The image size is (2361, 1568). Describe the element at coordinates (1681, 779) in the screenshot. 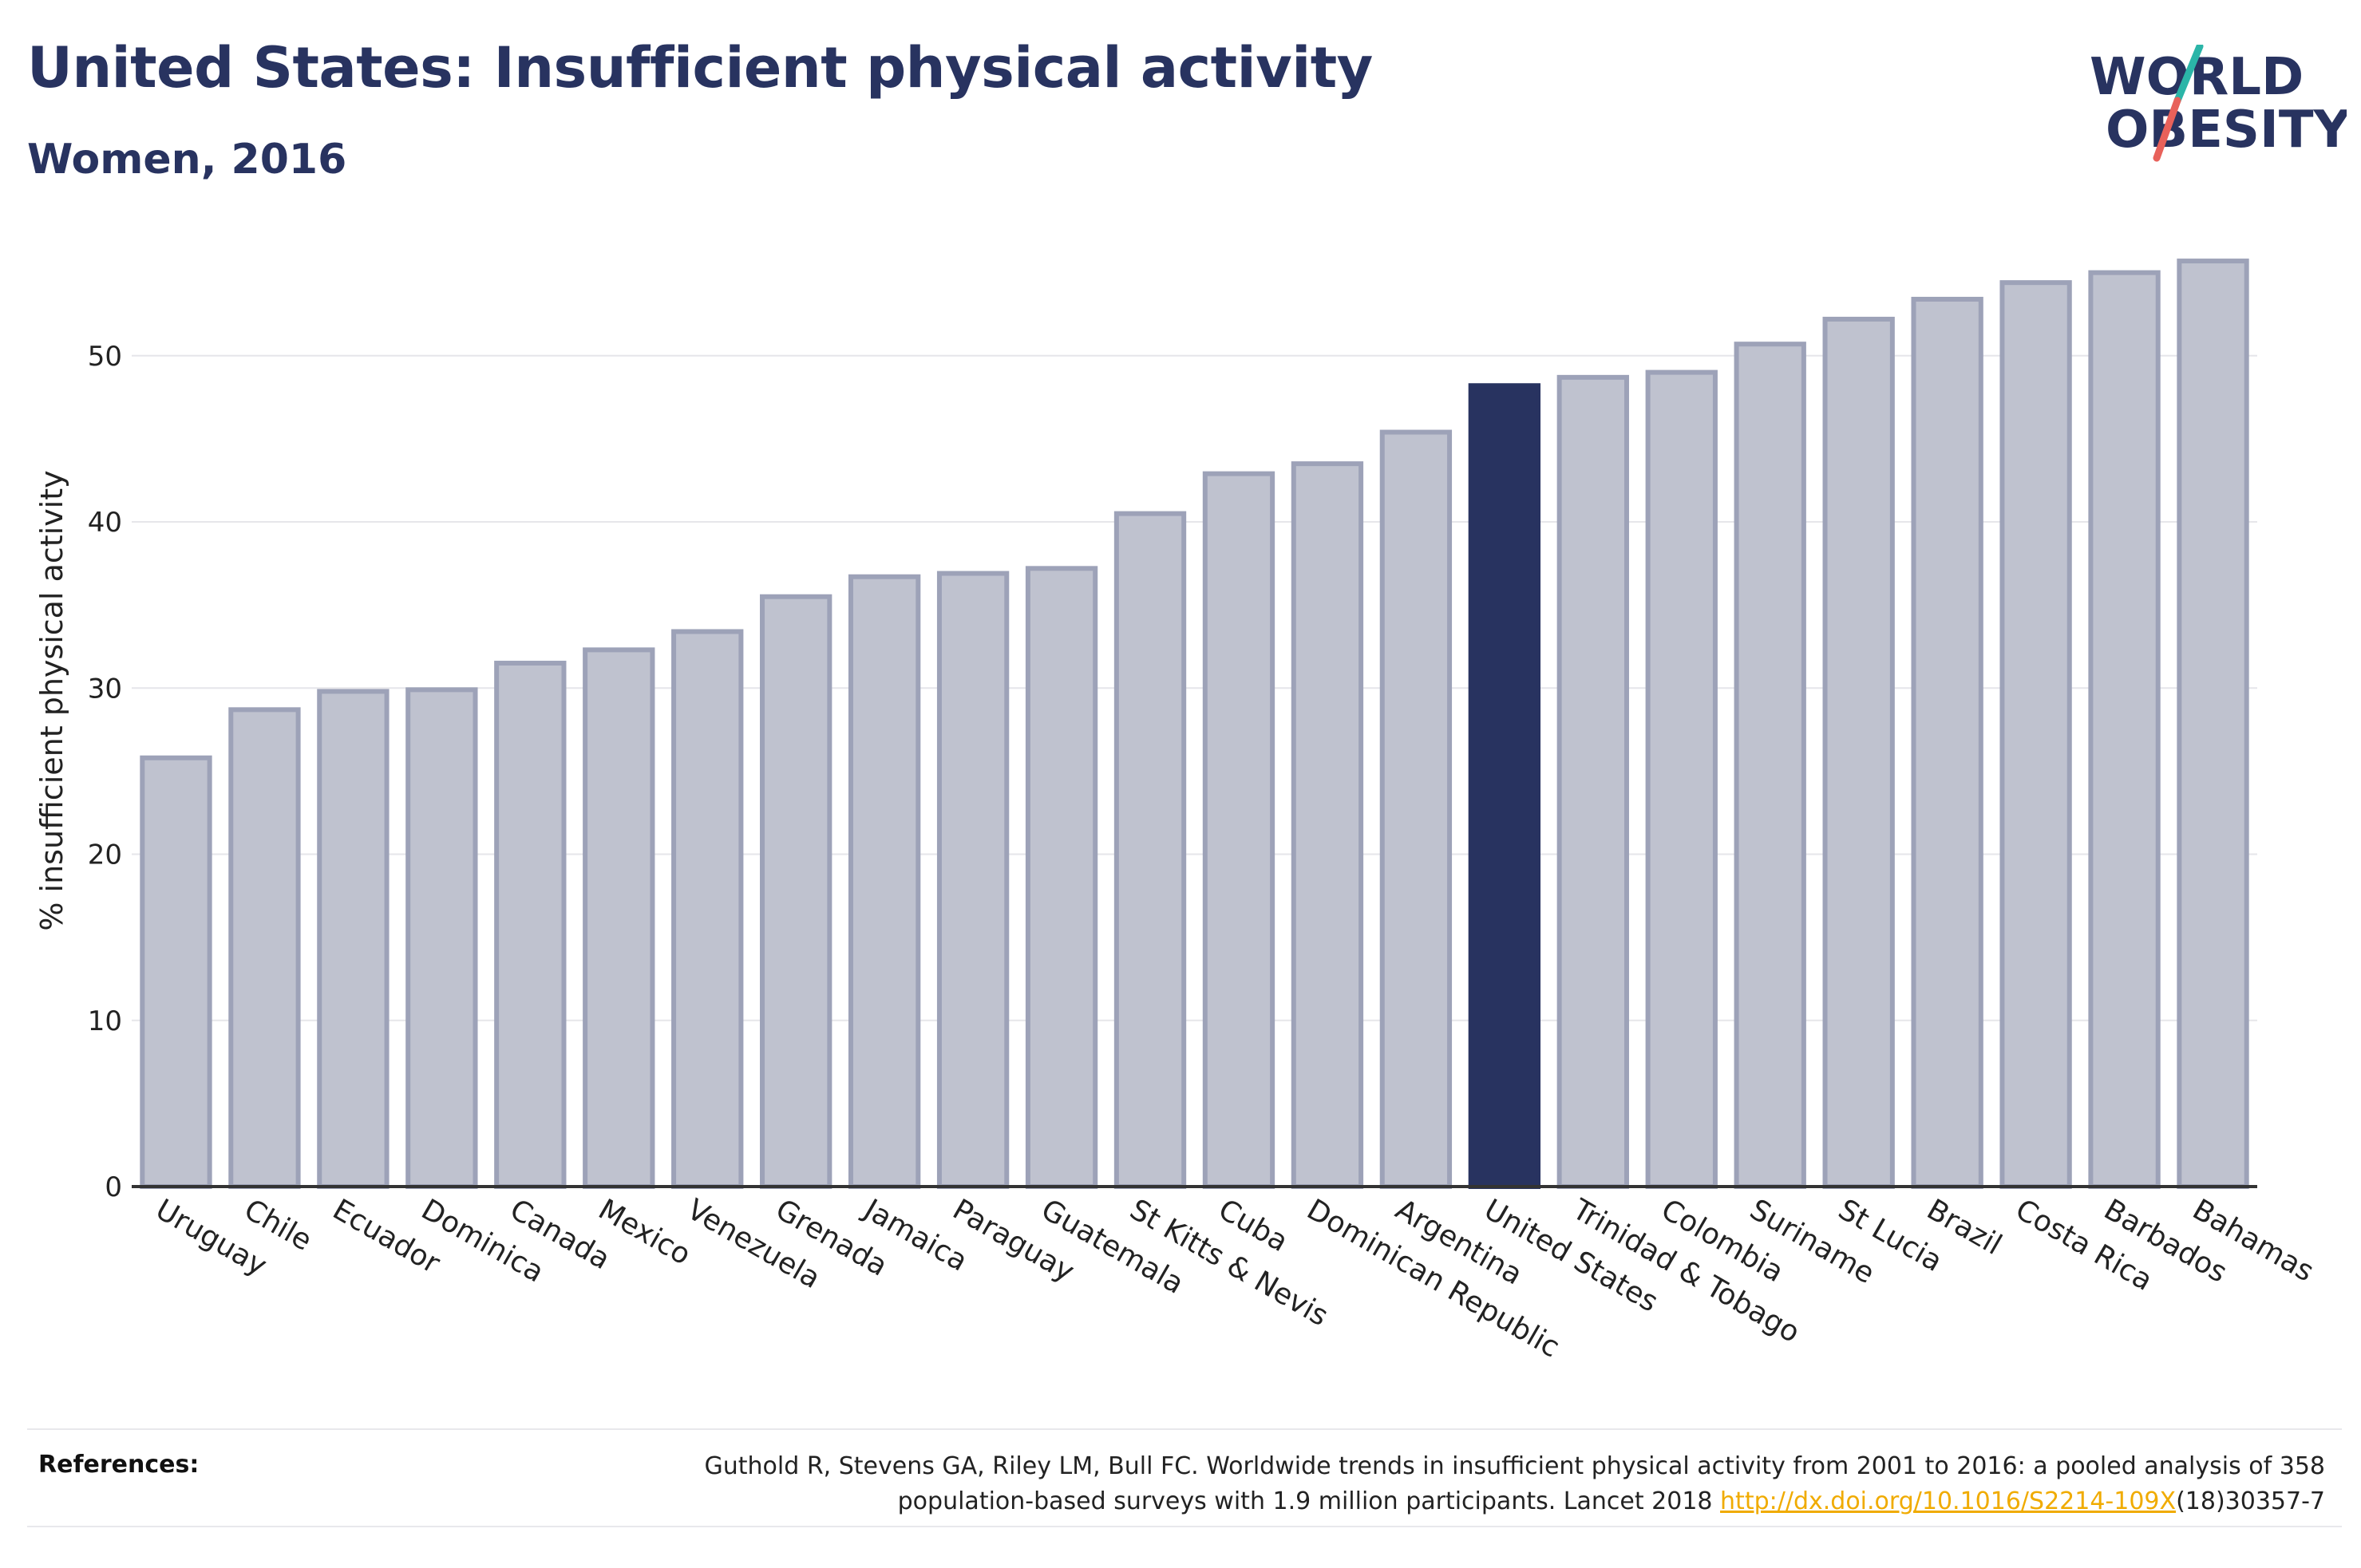

I see `bar-colombia` at that location.